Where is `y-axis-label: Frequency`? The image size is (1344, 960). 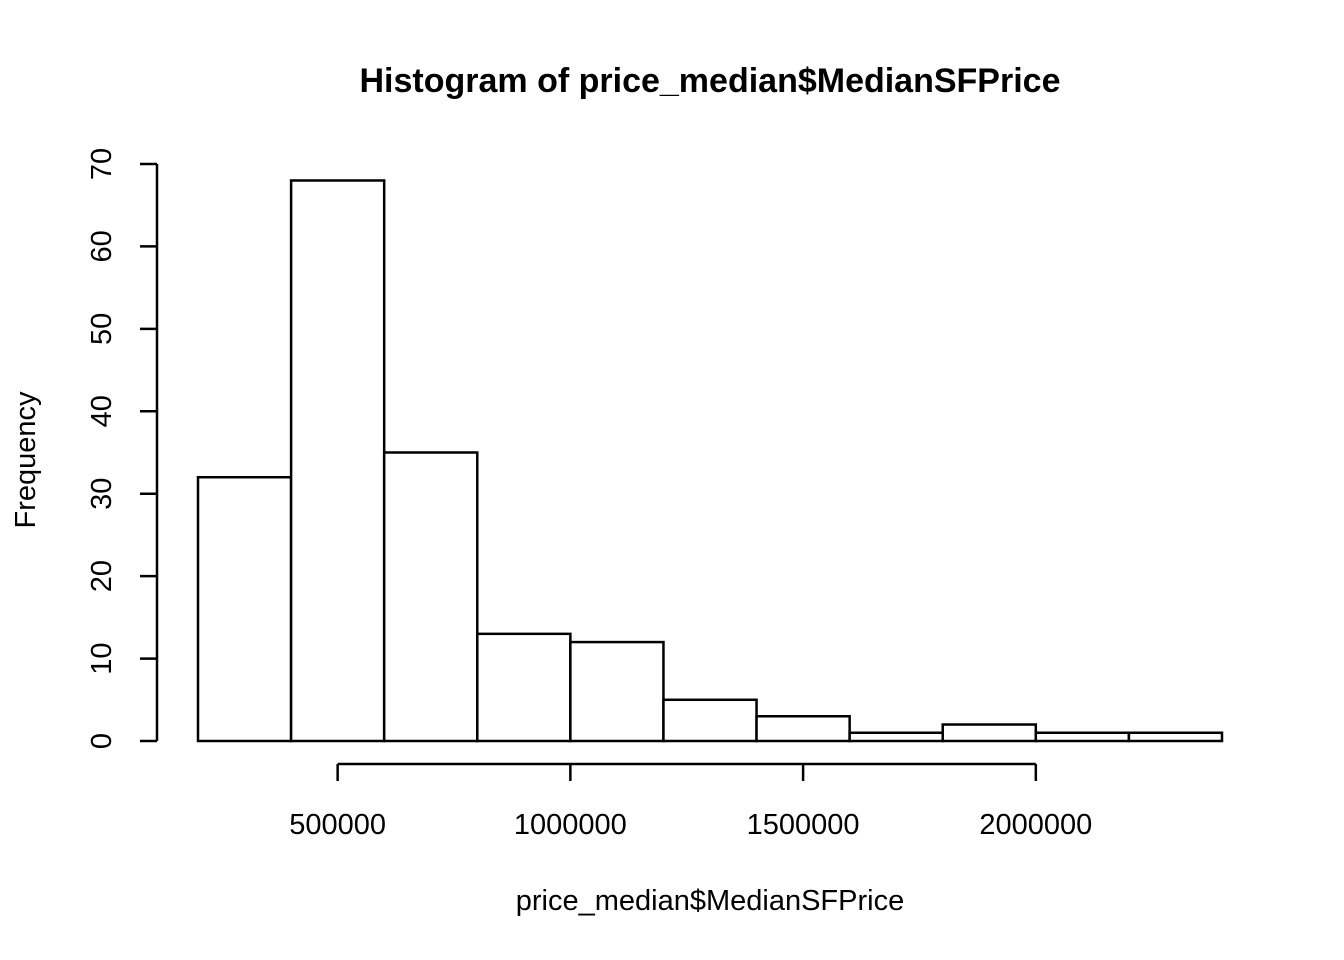 y-axis-label: Frequency is located at coordinates (26, 460).